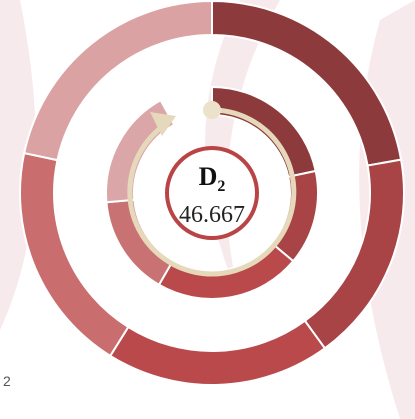 Image resolution: width=415 pixels, height=419 pixels. I want to click on center-label-sub: 2, so click(221, 186).